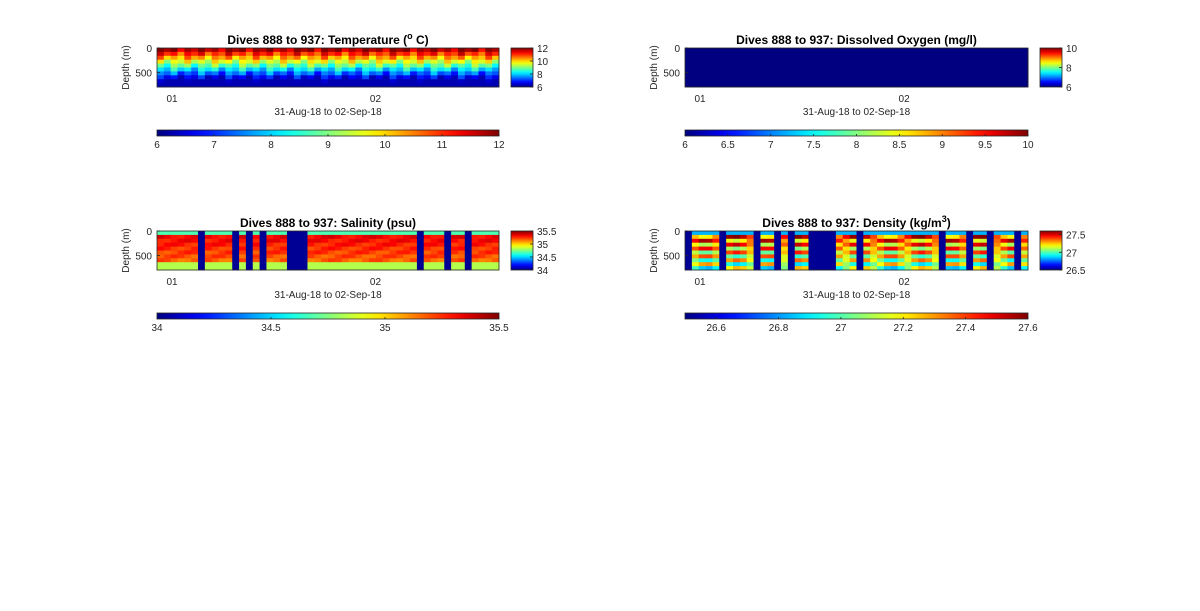 This screenshot has height=611, width=1200. I want to click on colorbar-vertical, so click(522, 250).